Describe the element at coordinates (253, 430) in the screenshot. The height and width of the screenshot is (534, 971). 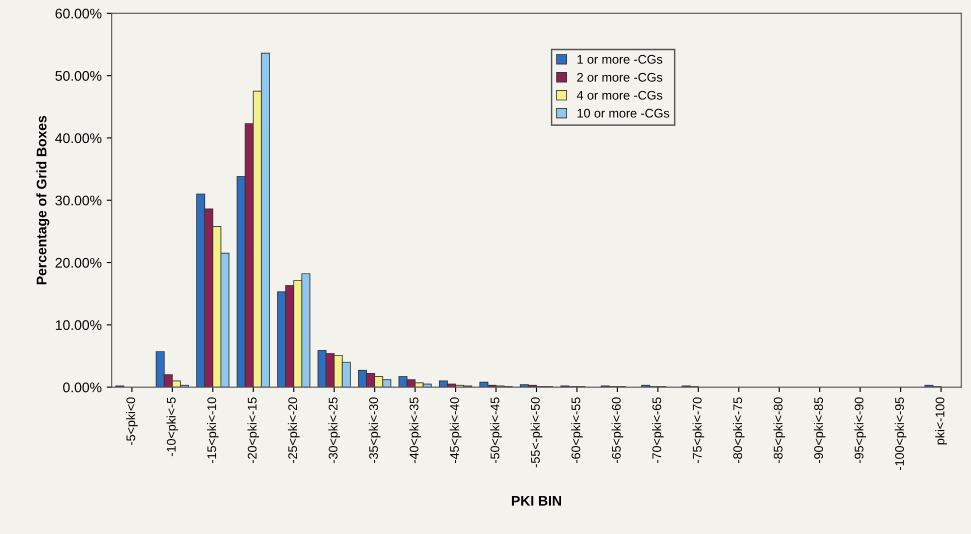
I see `x-tick-label: -20<pki<-15` at that location.